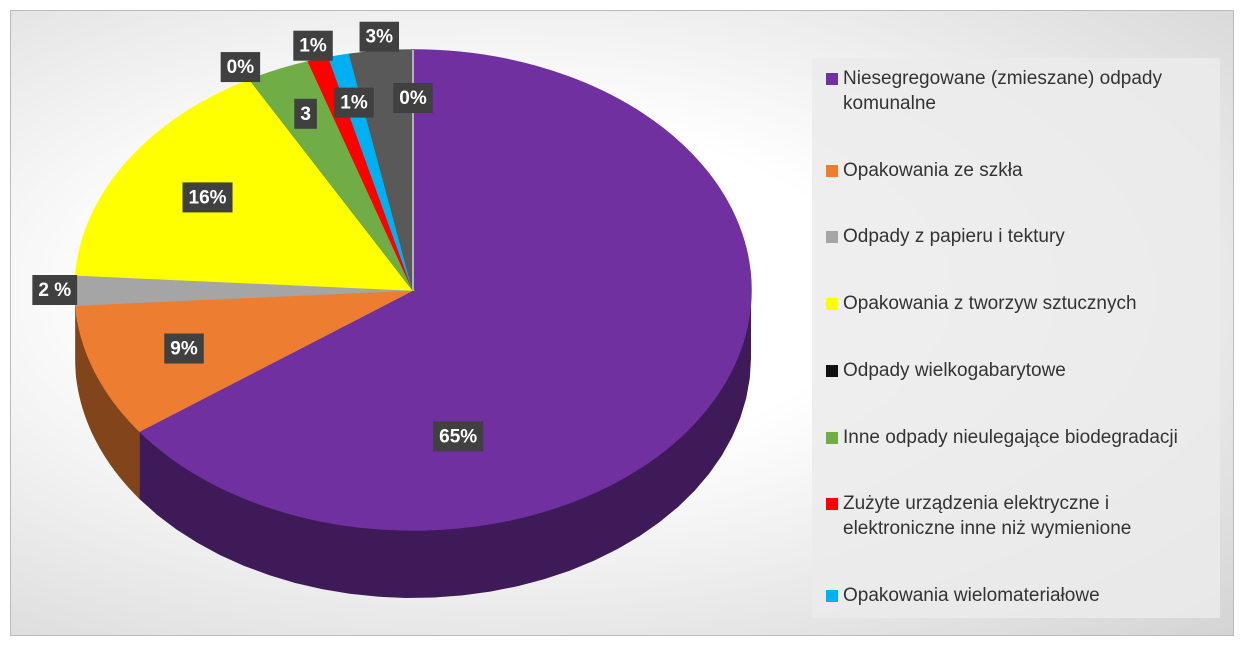 This screenshot has height=650, width=1243. What do you see at coordinates (1010, 437) in the screenshot?
I see `legend-label: Inne odpady nieulegające biodegradacji` at bounding box center [1010, 437].